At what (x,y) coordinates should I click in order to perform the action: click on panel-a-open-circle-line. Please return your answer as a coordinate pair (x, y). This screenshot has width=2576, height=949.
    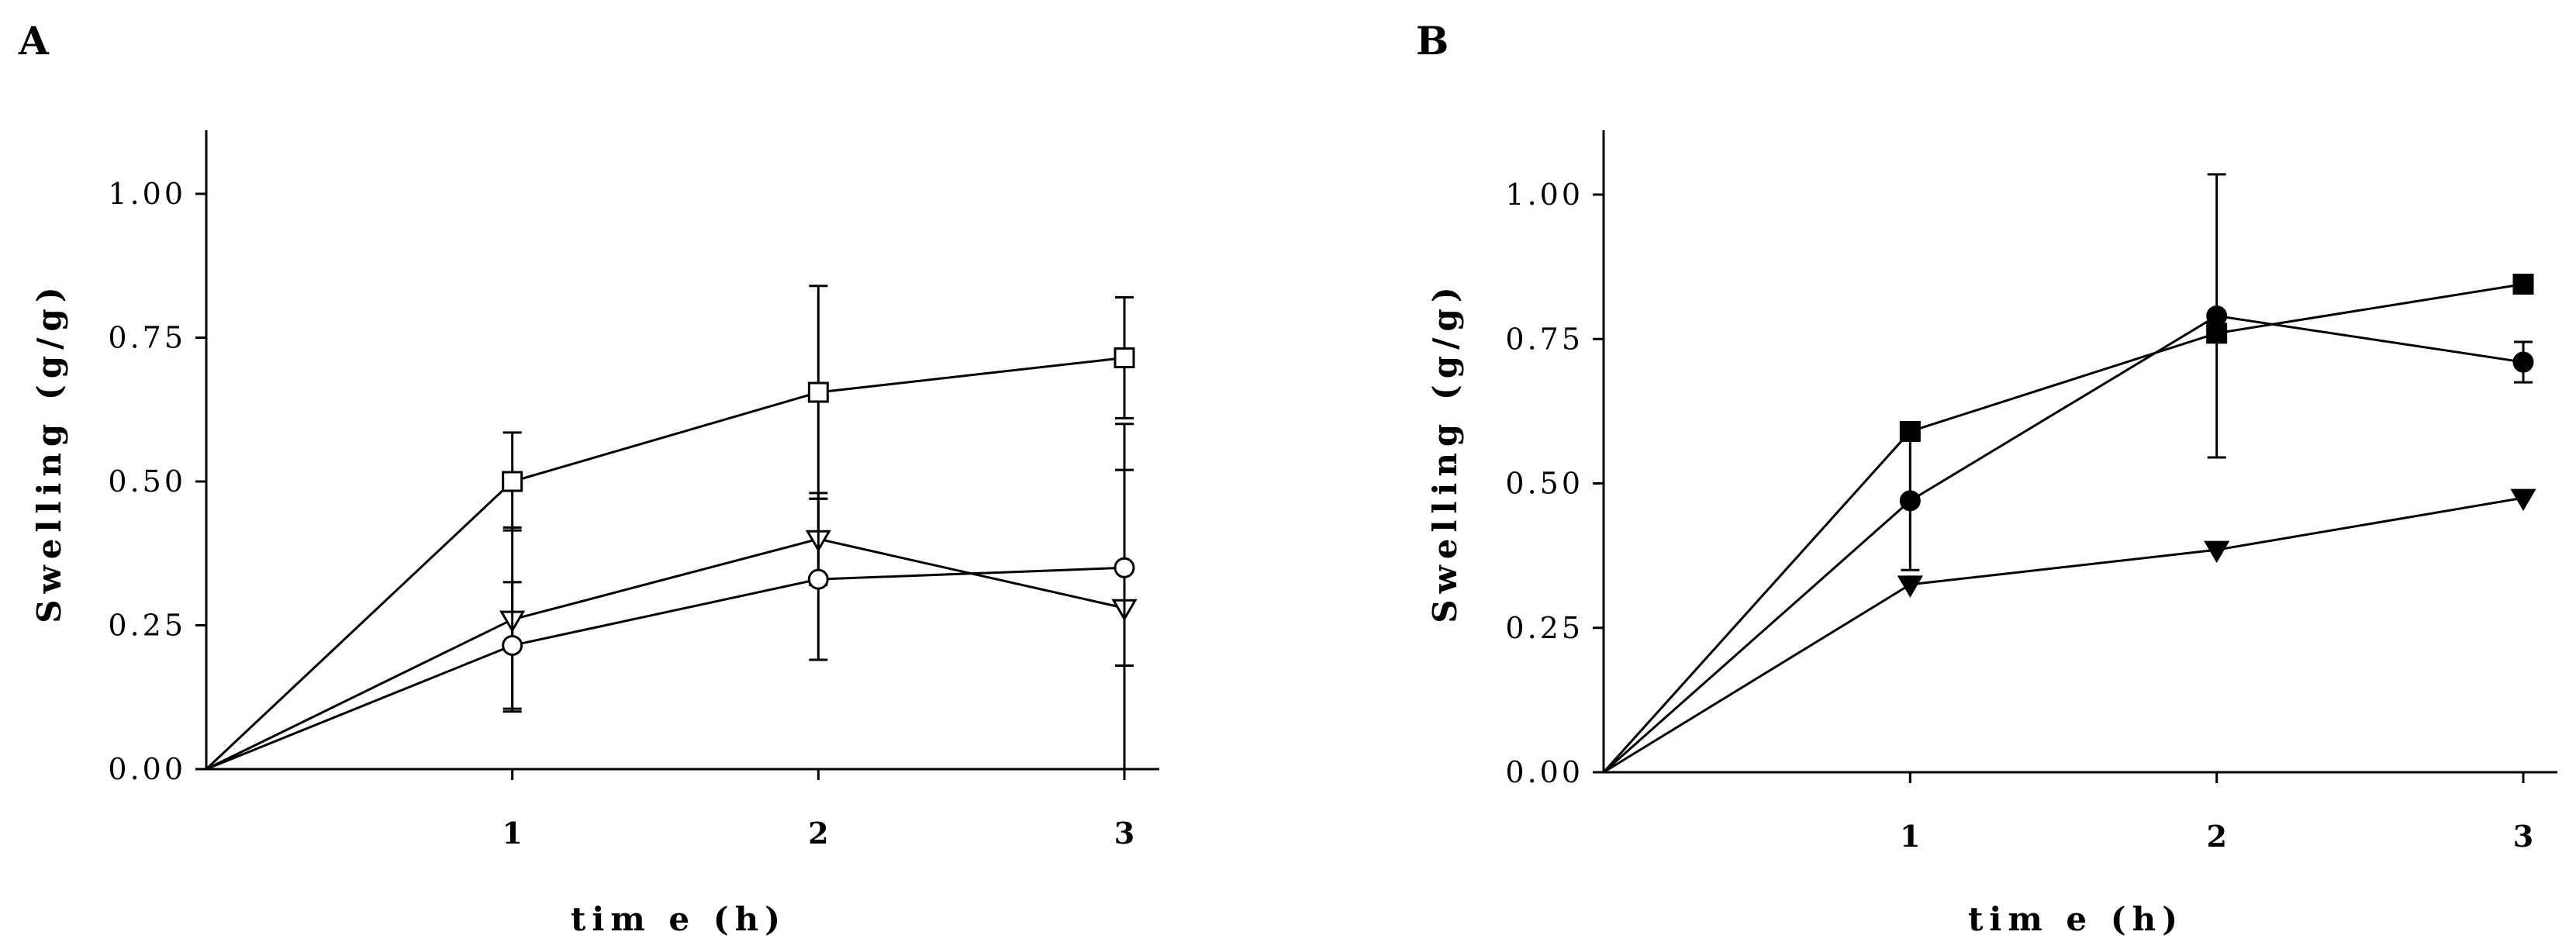
    Looking at the image, I should click on (665, 668).